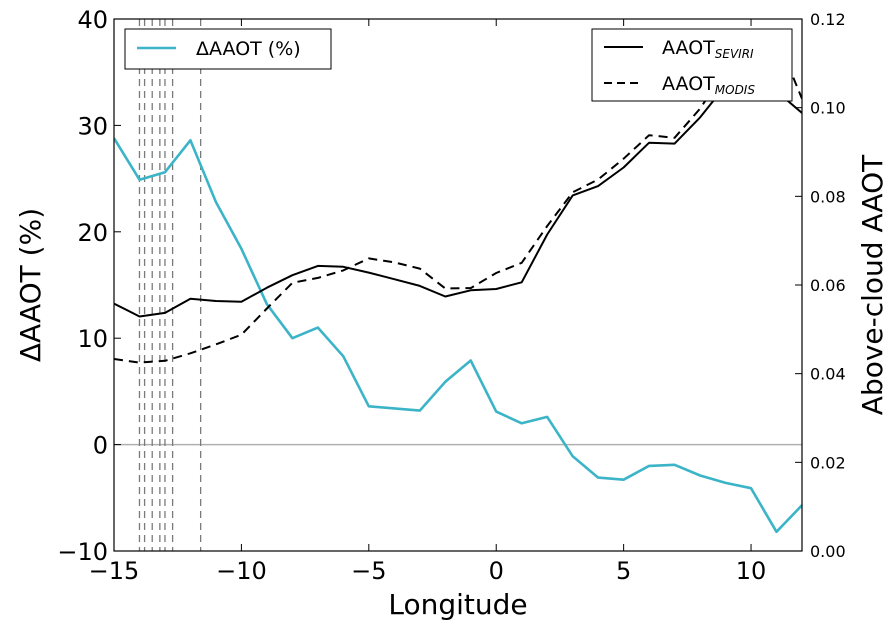 This screenshot has height=628, width=886. Describe the element at coordinates (828, 374) in the screenshot. I see `y-right-tick-label-2: 0.04` at that location.